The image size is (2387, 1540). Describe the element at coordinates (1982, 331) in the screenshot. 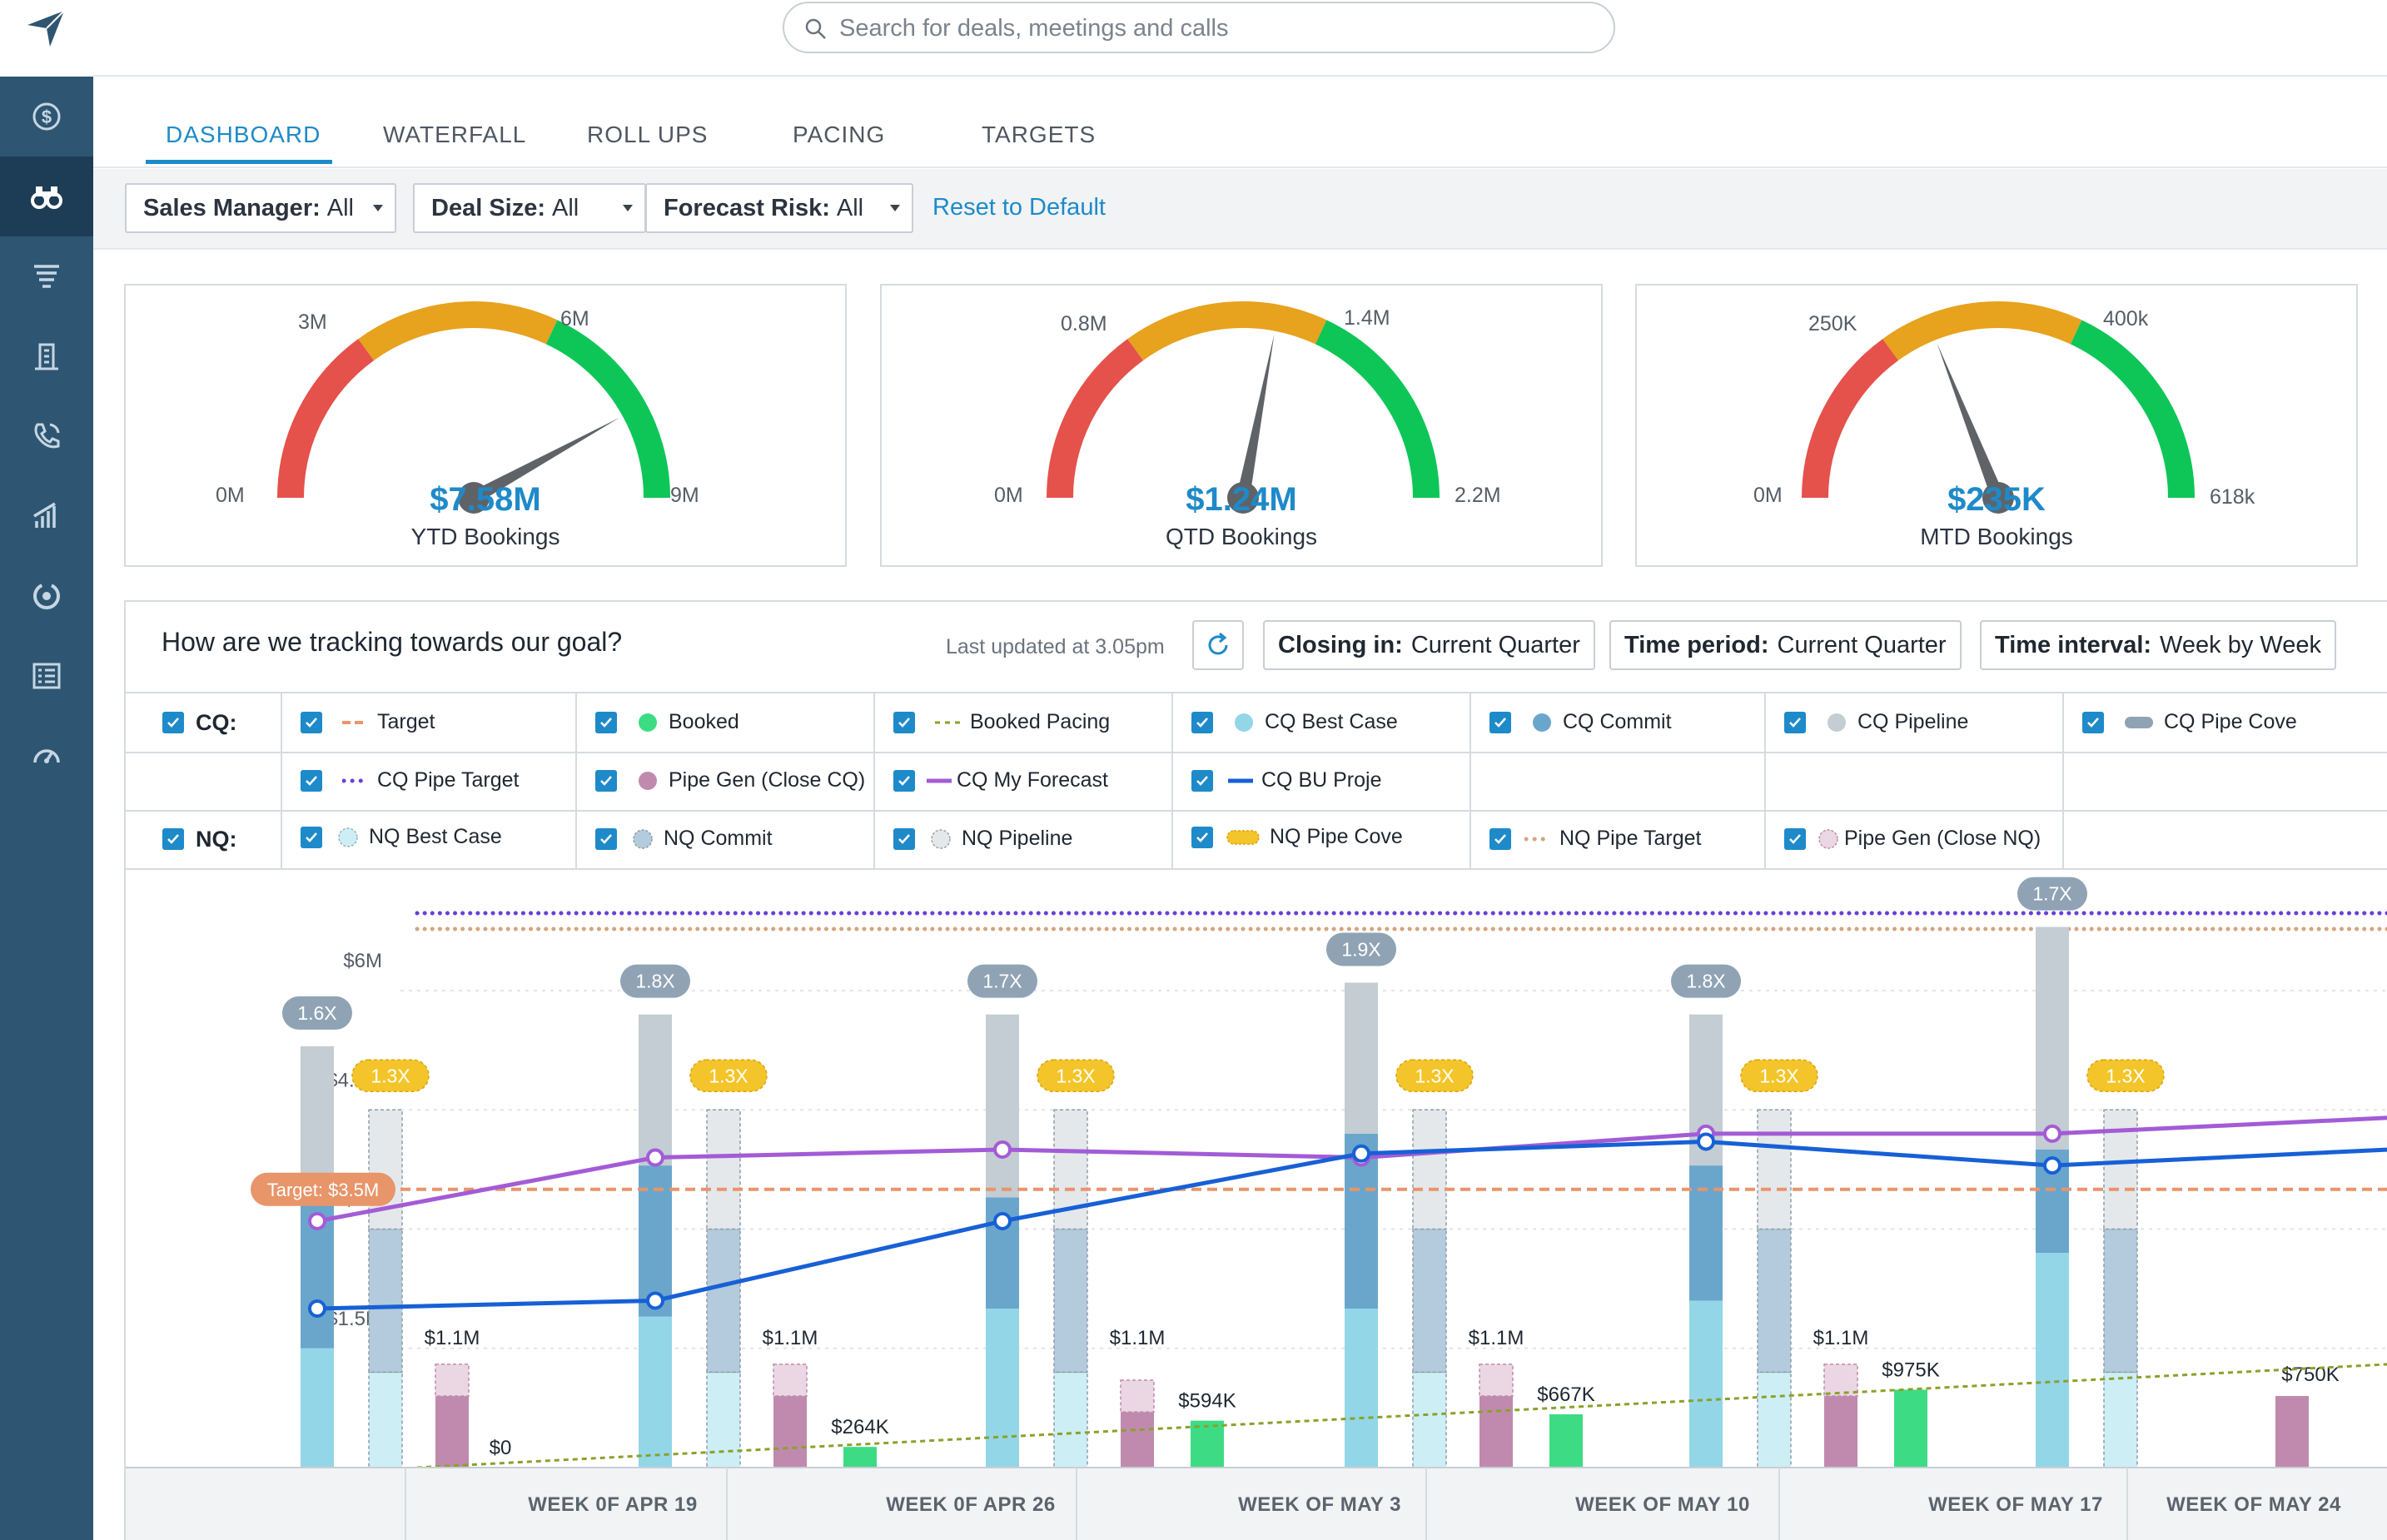

I see `gauge-amber-segment` at that location.